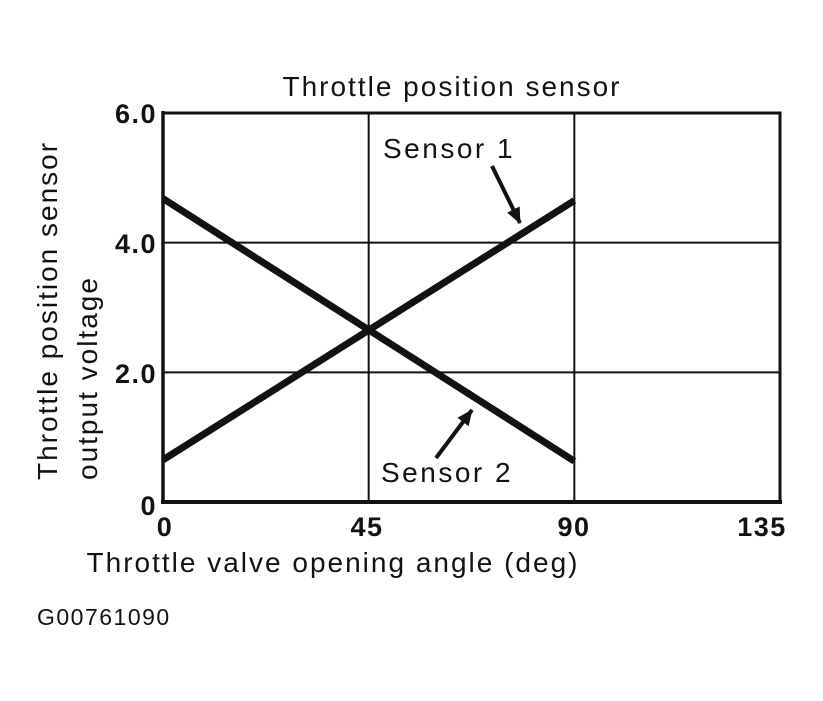  What do you see at coordinates (47, 310) in the screenshot?
I see `y-axis-label-line1: Throttle position sensor` at bounding box center [47, 310].